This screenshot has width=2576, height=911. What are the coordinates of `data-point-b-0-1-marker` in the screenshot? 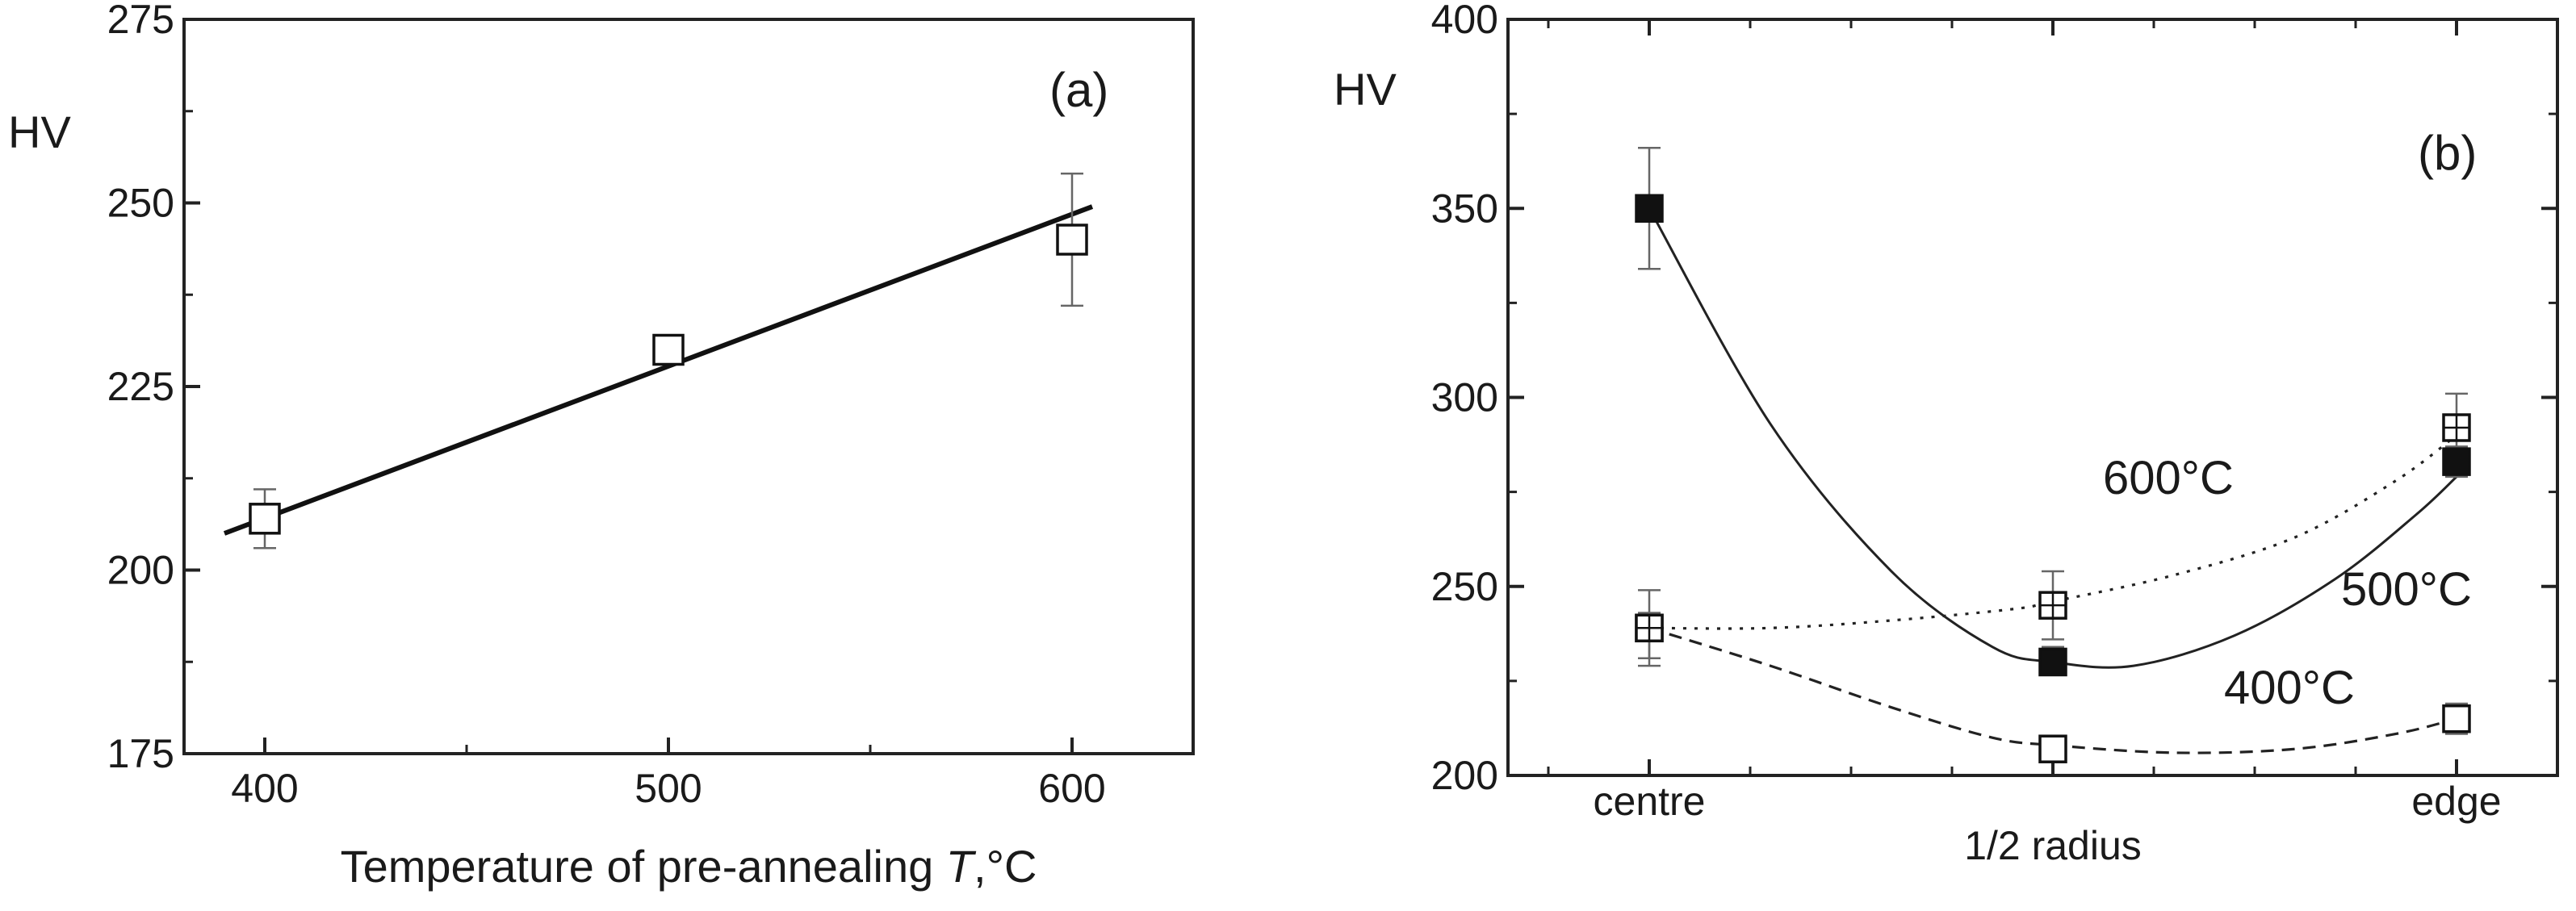 It's located at (2052, 662).